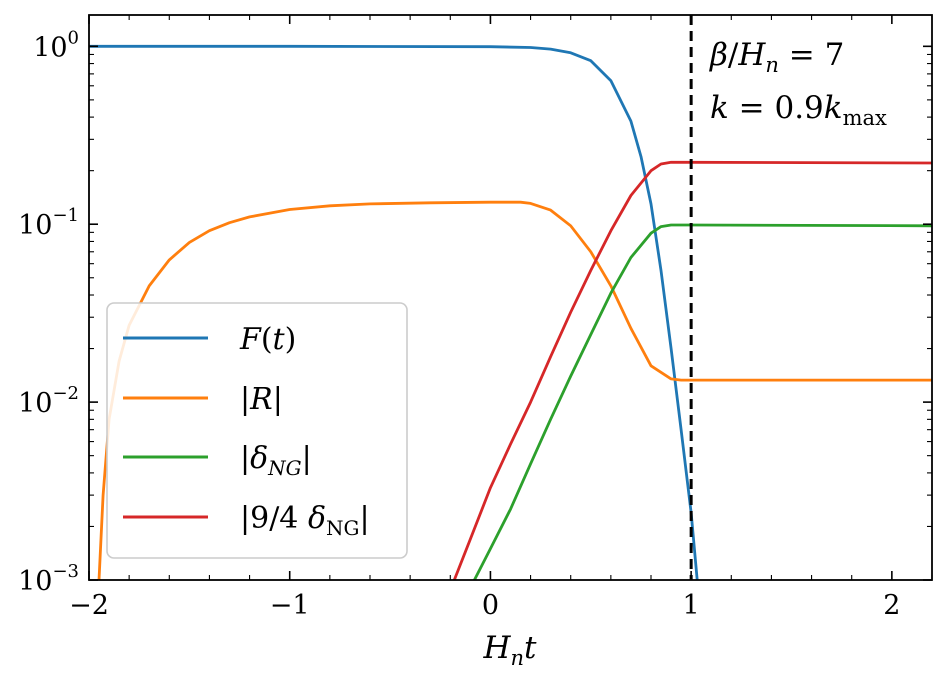 The height and width of the screenshot is (680, 947). What do you see at coordinates (776, 57) in the screenshot?
I see `annotation-beta: β/Hn = 7` at bounding box center [776, 57].